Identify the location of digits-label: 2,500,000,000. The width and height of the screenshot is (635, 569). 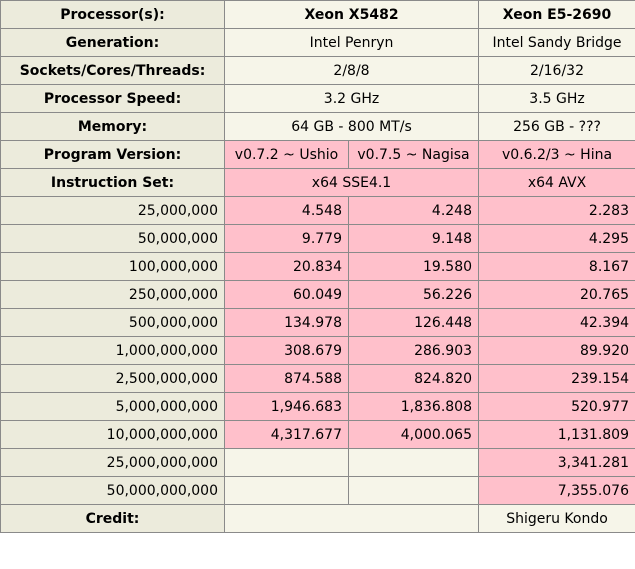
(112, 378).